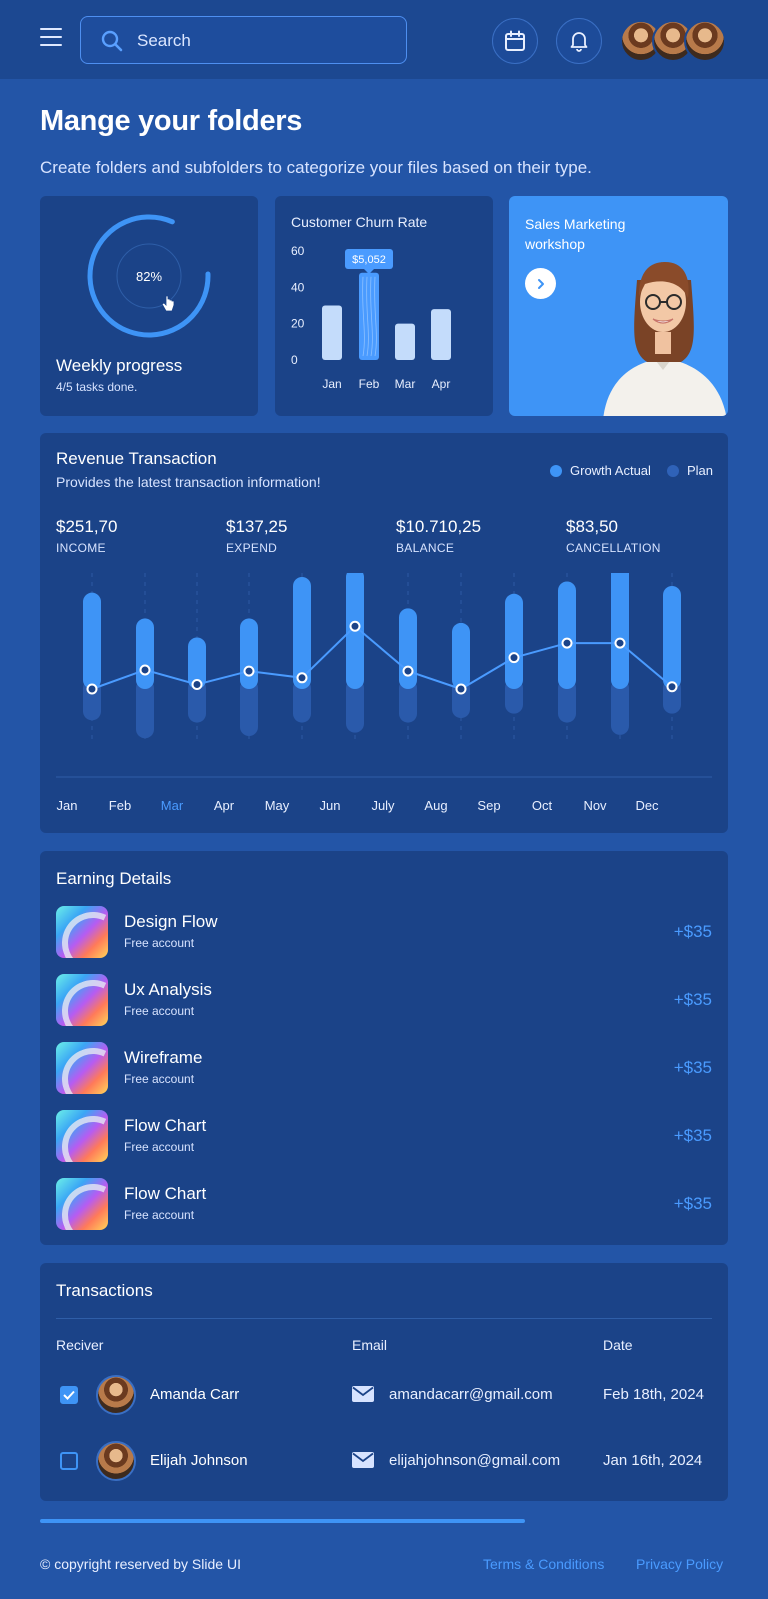  What do you see at coordinates (610, 470) in the screenshot?
I see `legend-label: Growth Actual` at bounding box center [610, 470].